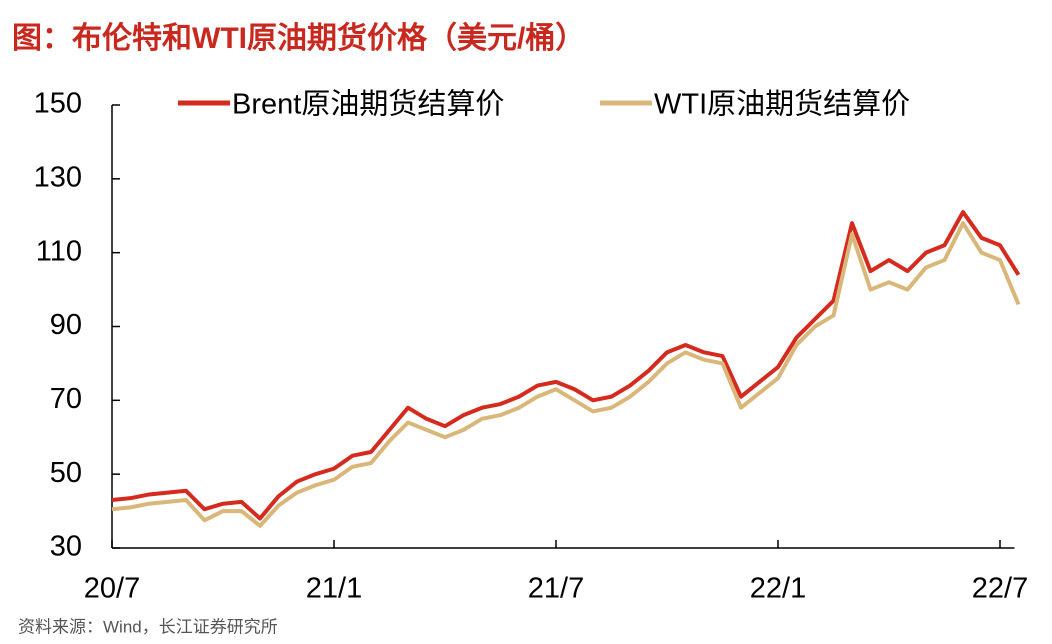 This screenshot has width=1052, height=644. What do you see at coordinates (66, 399) in the screenshot?
I see `y-tick-label: 70` at bounding box center [66, 399].